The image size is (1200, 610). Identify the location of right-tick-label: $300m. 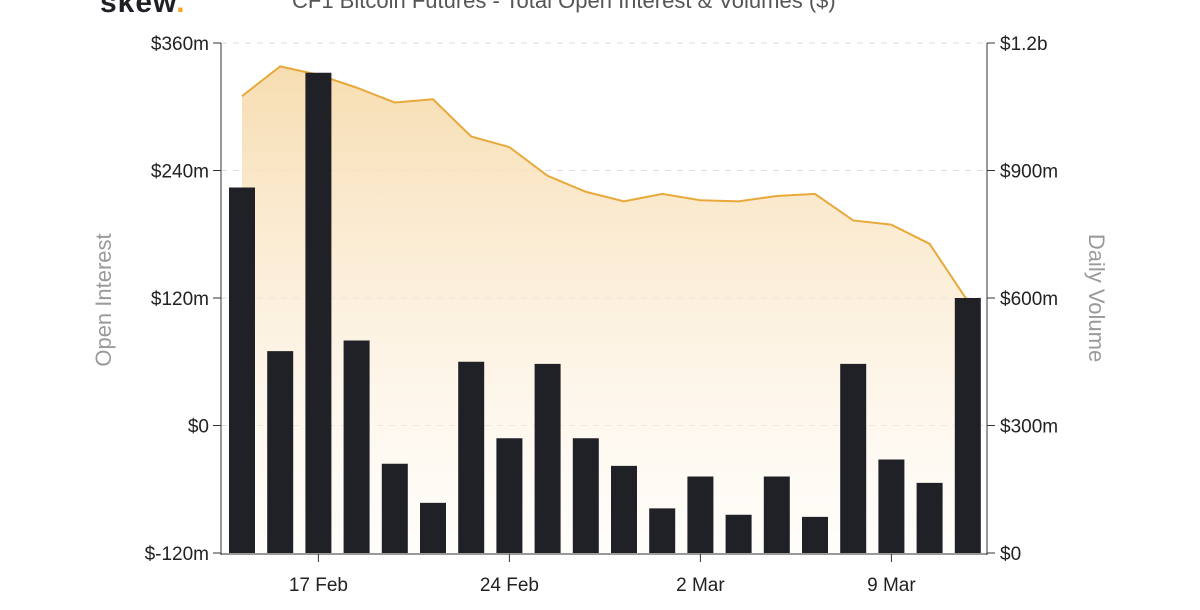
(1029, 427).